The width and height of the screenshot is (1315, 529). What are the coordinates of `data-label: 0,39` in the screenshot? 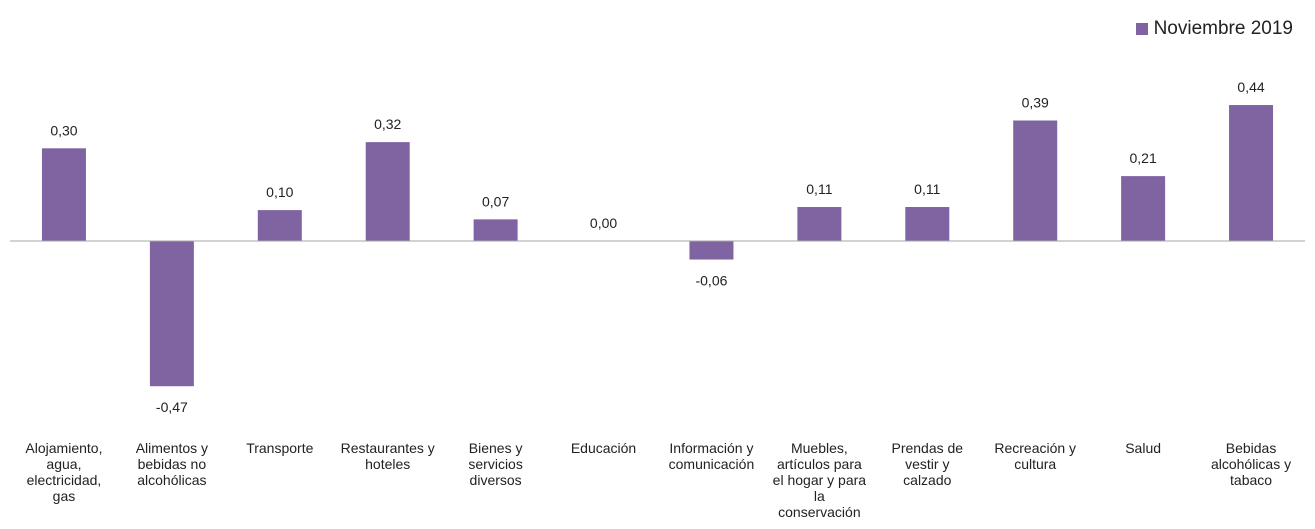 It's located at (1035, 102).